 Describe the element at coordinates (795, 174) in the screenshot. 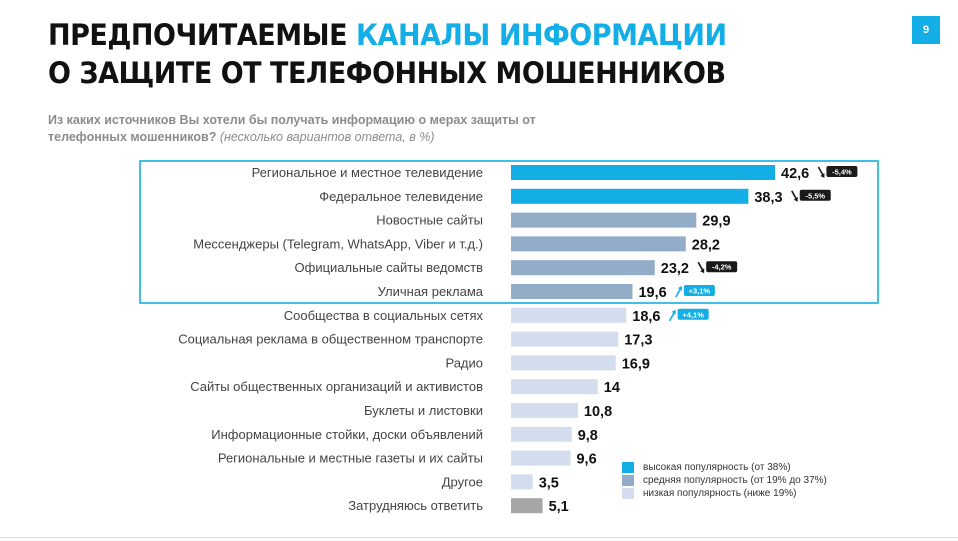

I see `value-label: 42,6` at that location.